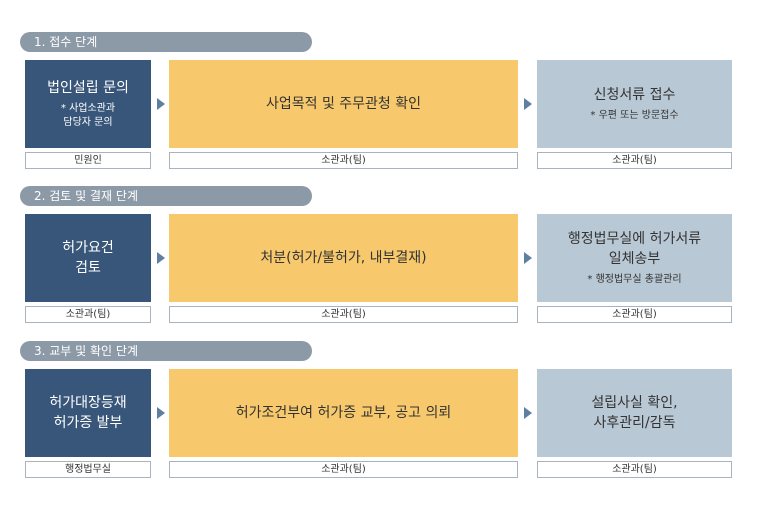 The width and height of the screenshot is (758, 508). I want to click on box-main-text: 허가요건 검토, so click(88, 258).